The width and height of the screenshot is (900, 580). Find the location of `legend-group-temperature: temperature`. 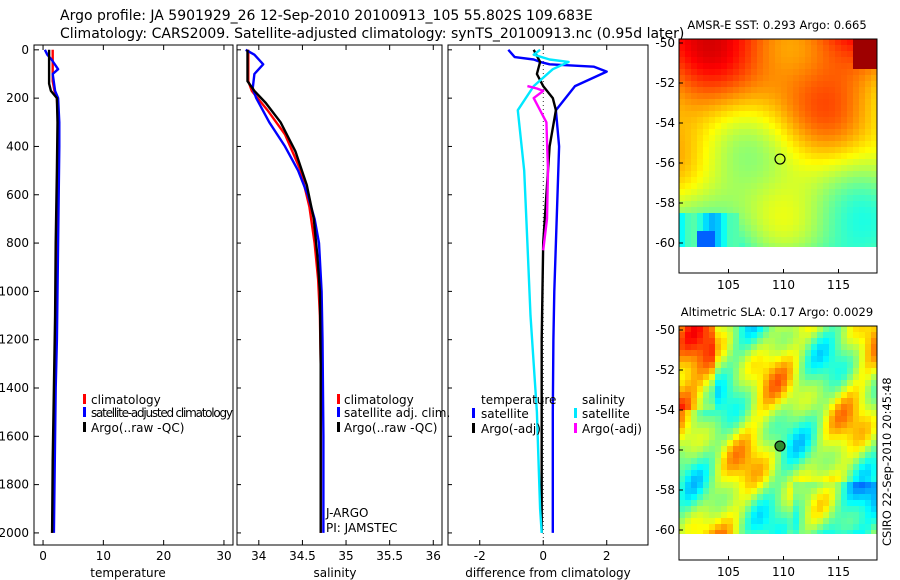

legend-group-temperature: temperature is located at coordinates (518, 400).